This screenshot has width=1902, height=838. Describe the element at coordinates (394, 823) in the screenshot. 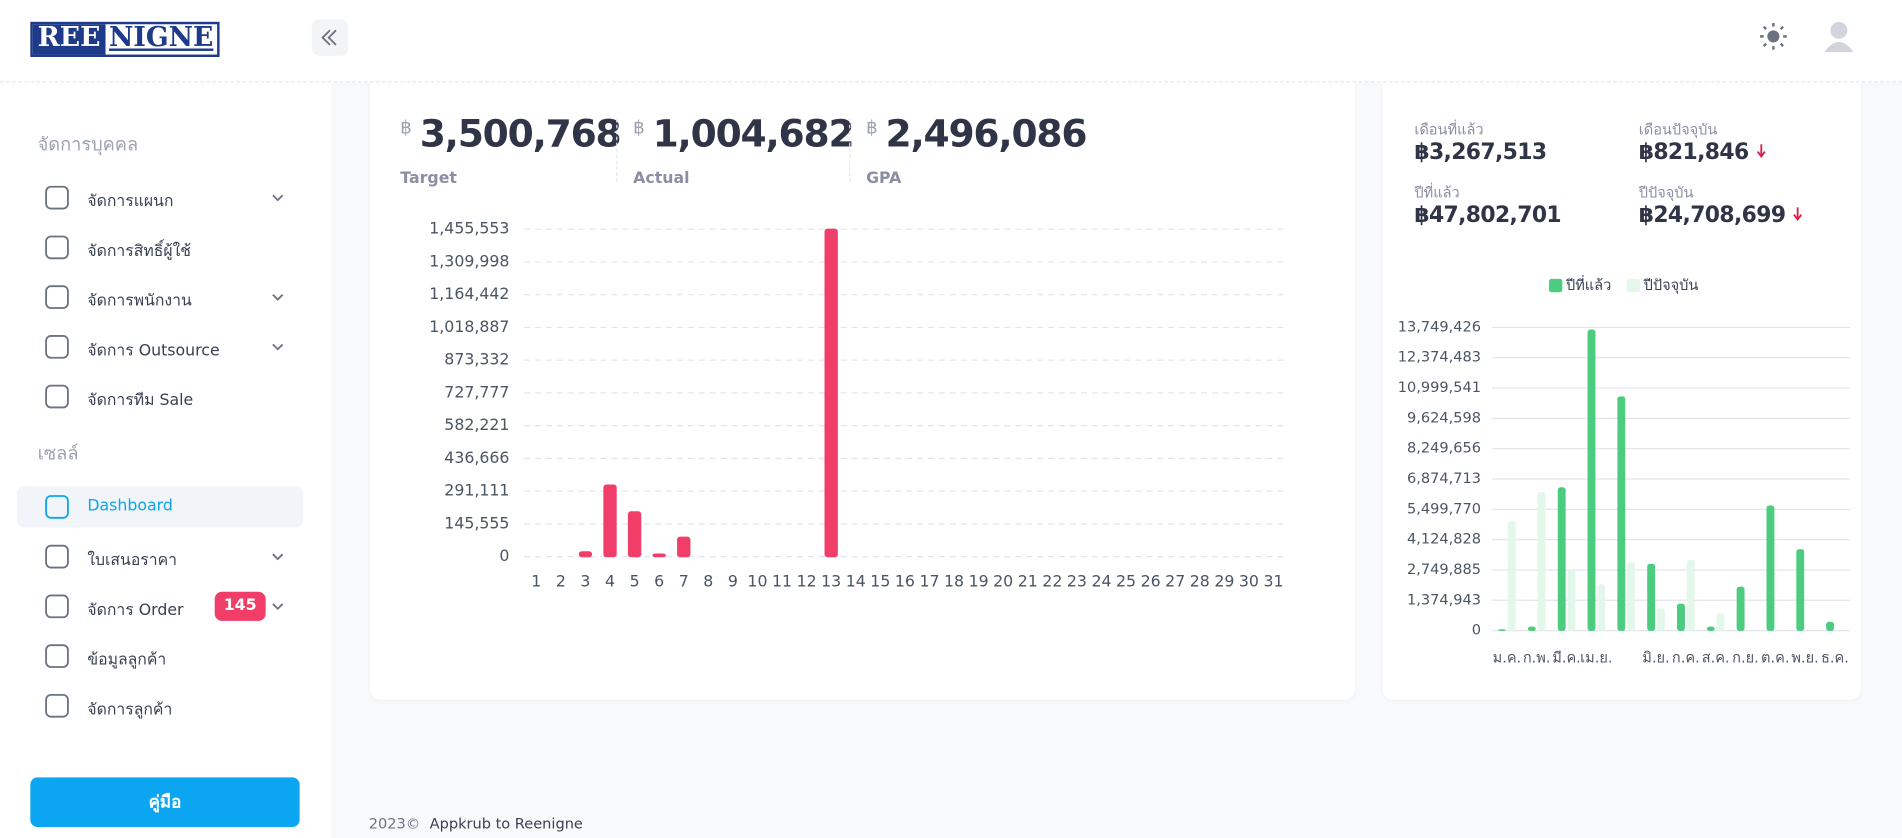

I see `footer-year: 2023©` at that location.